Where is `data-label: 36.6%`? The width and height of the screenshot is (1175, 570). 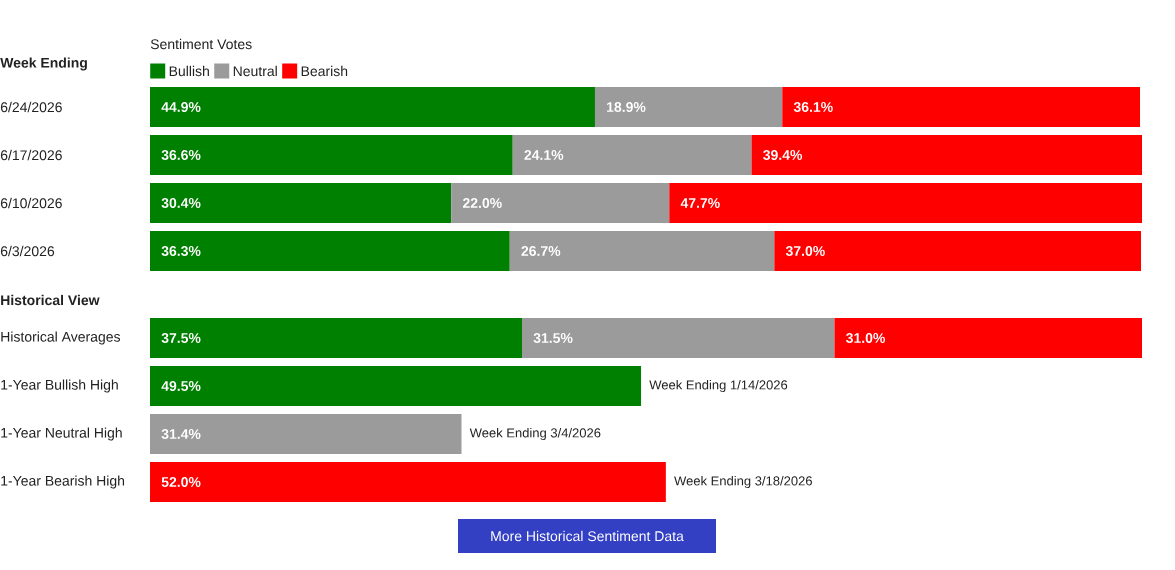
data-label: 36.6% is located at coordinates (181, 155).